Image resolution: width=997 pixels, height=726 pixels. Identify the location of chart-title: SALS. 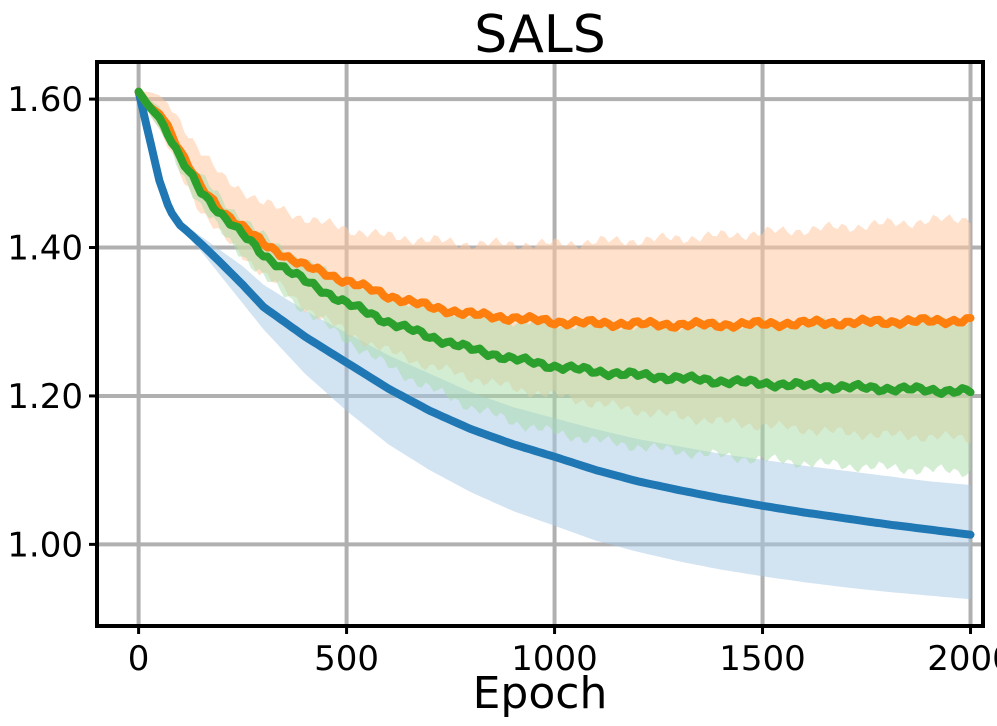
(540, 35).